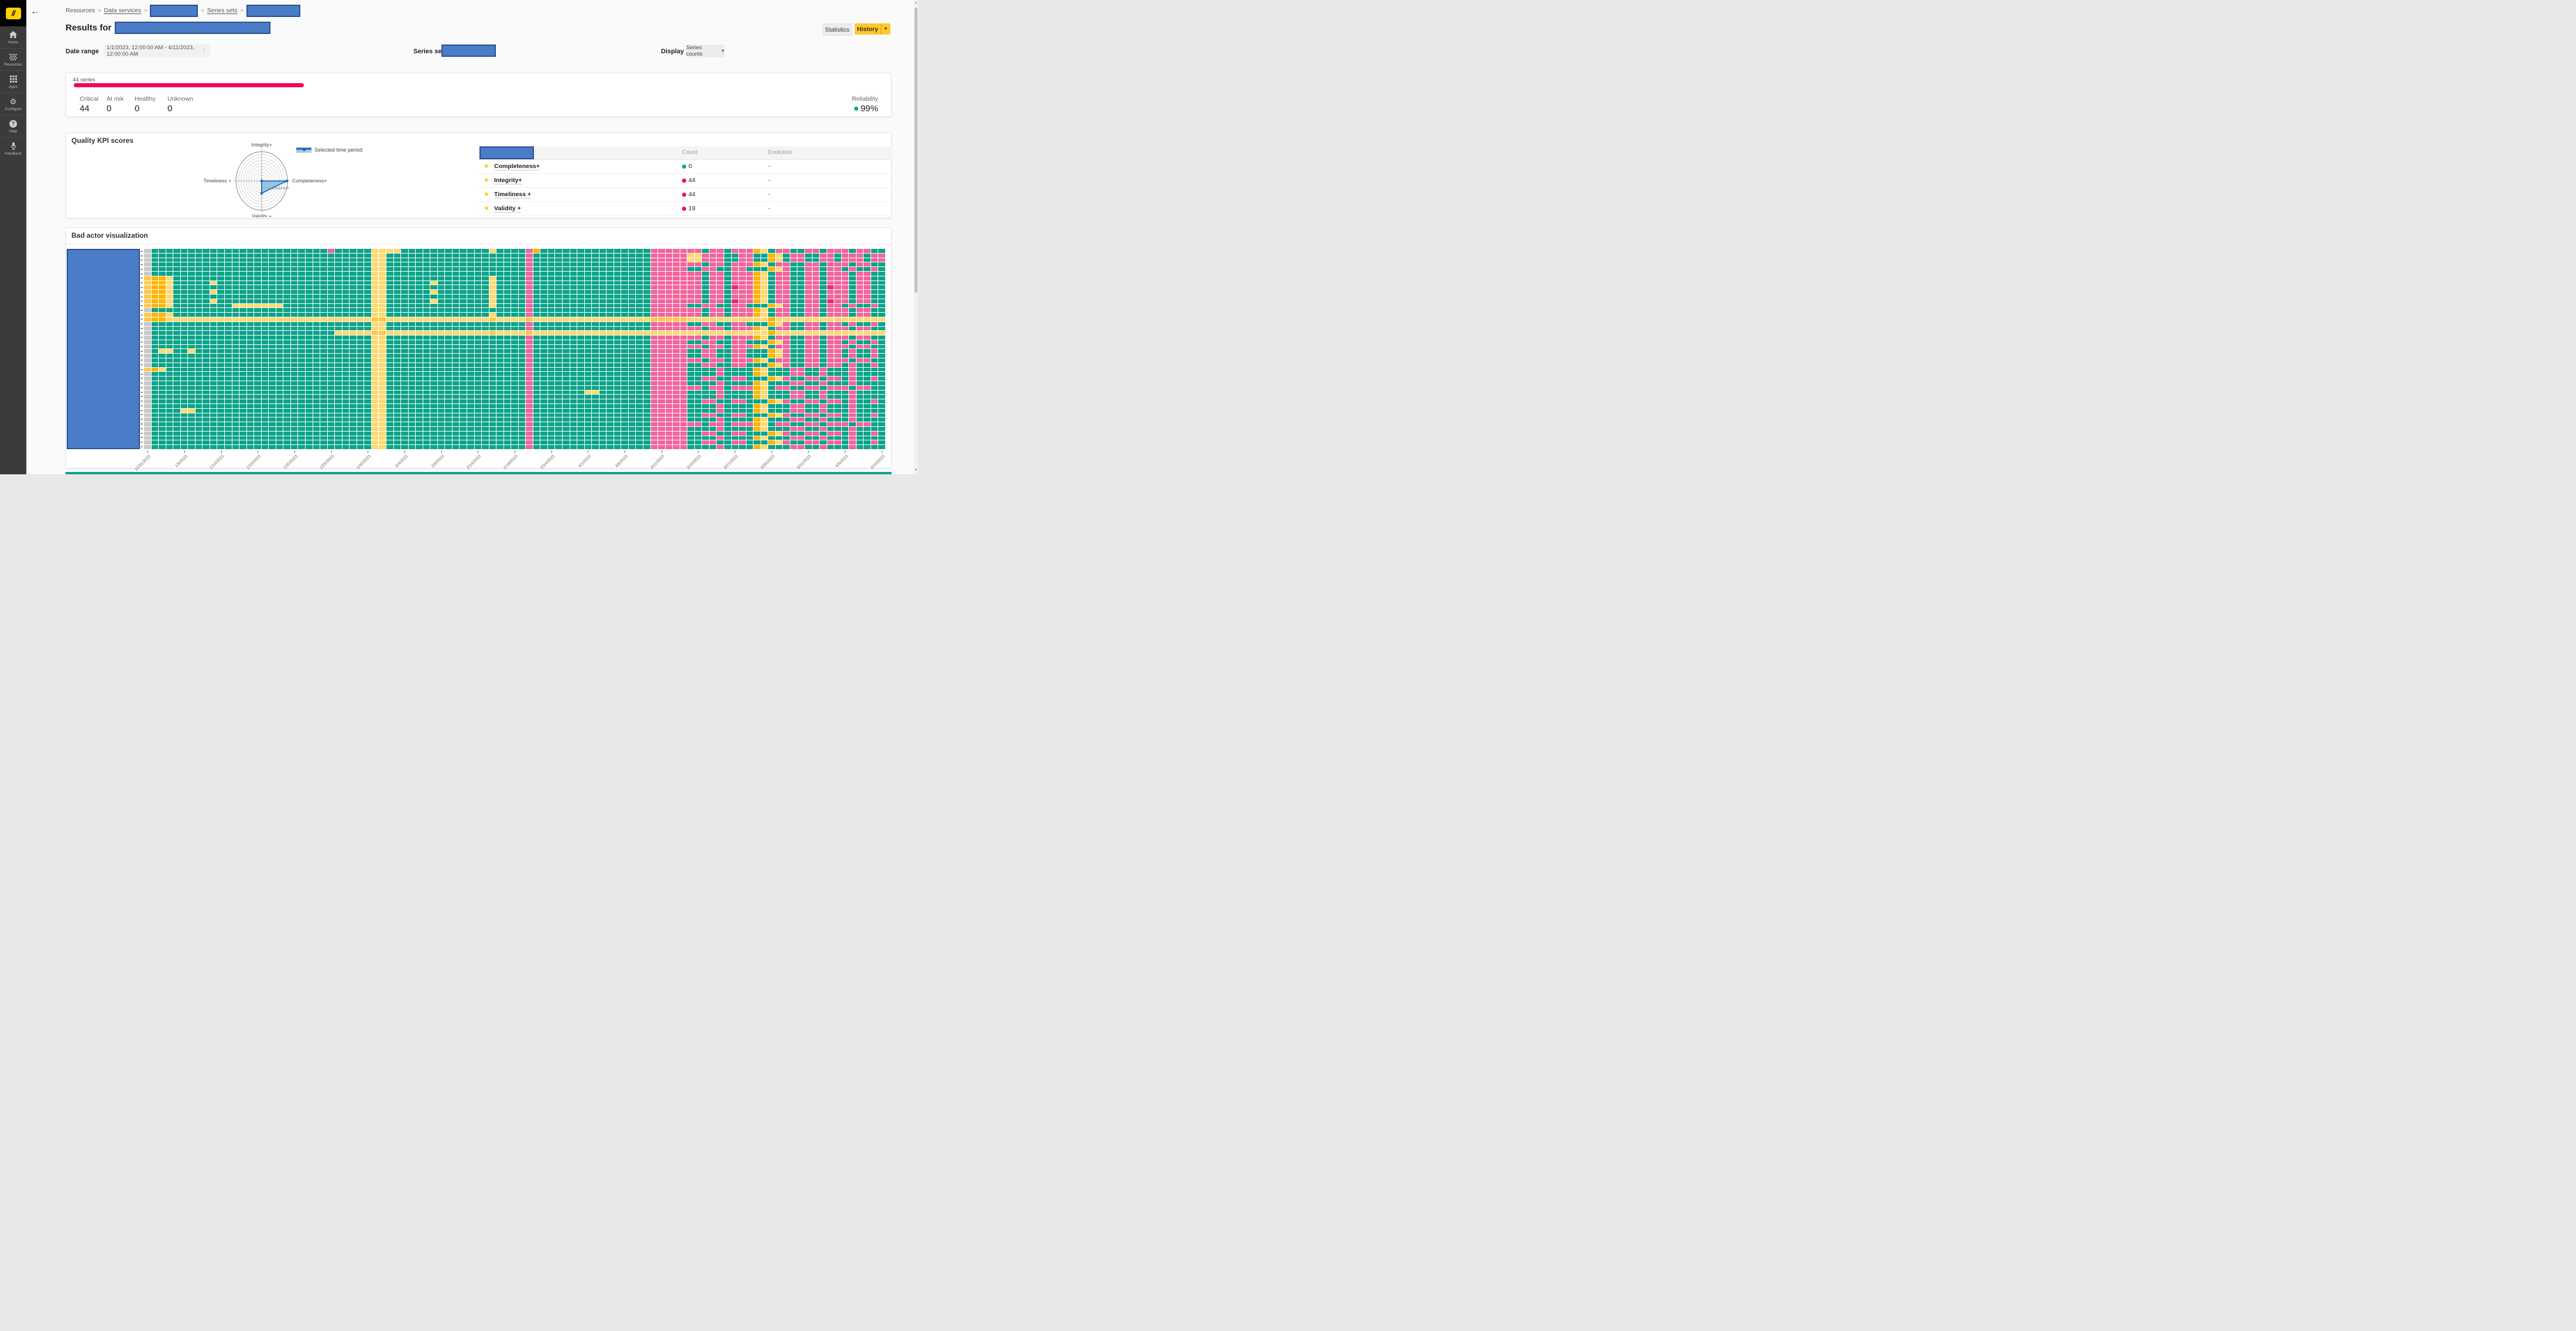 The image size is (2576, 1331). Describe the element at coordinates (13, 82) in the screenshot. I see `sidebar-item-apps: Apps` at that location.